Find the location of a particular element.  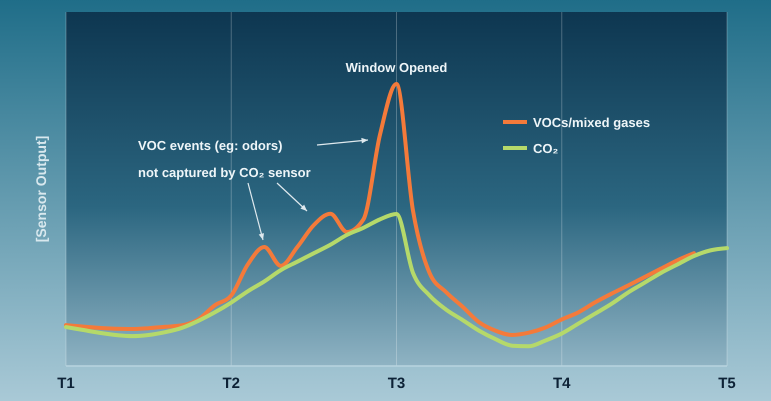

x-tick-label: T4 is located at coordinates (562, 383).